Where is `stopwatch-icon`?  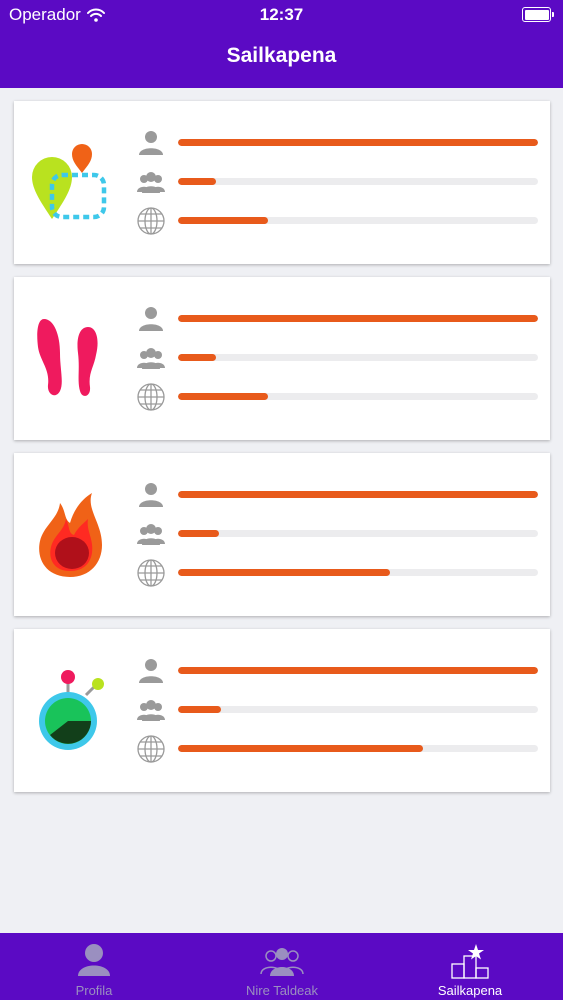
stopwatch-icon is located at coordinates (71, 710).